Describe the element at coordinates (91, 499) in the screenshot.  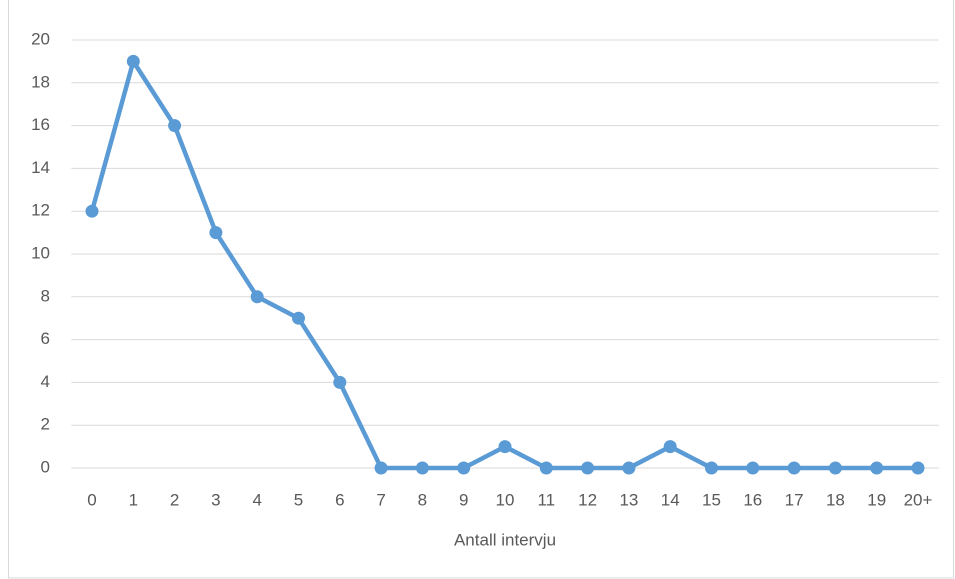
I see `x-tick-label: 0` at that location.